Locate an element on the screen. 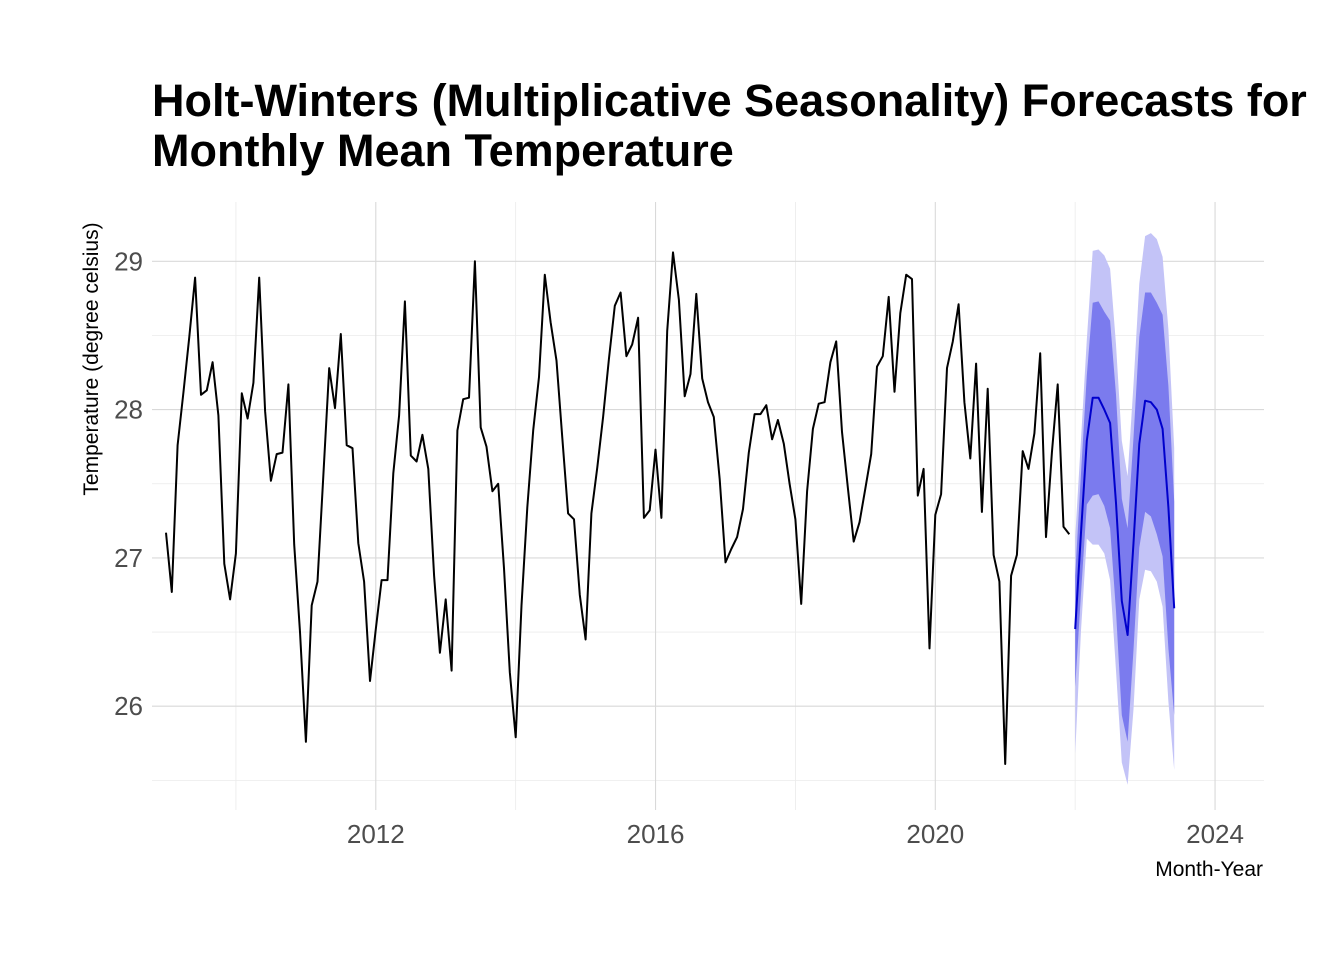 The width and height of the screenshot is (1344, 960). forecast-line is located at coordinates (1125, 516).